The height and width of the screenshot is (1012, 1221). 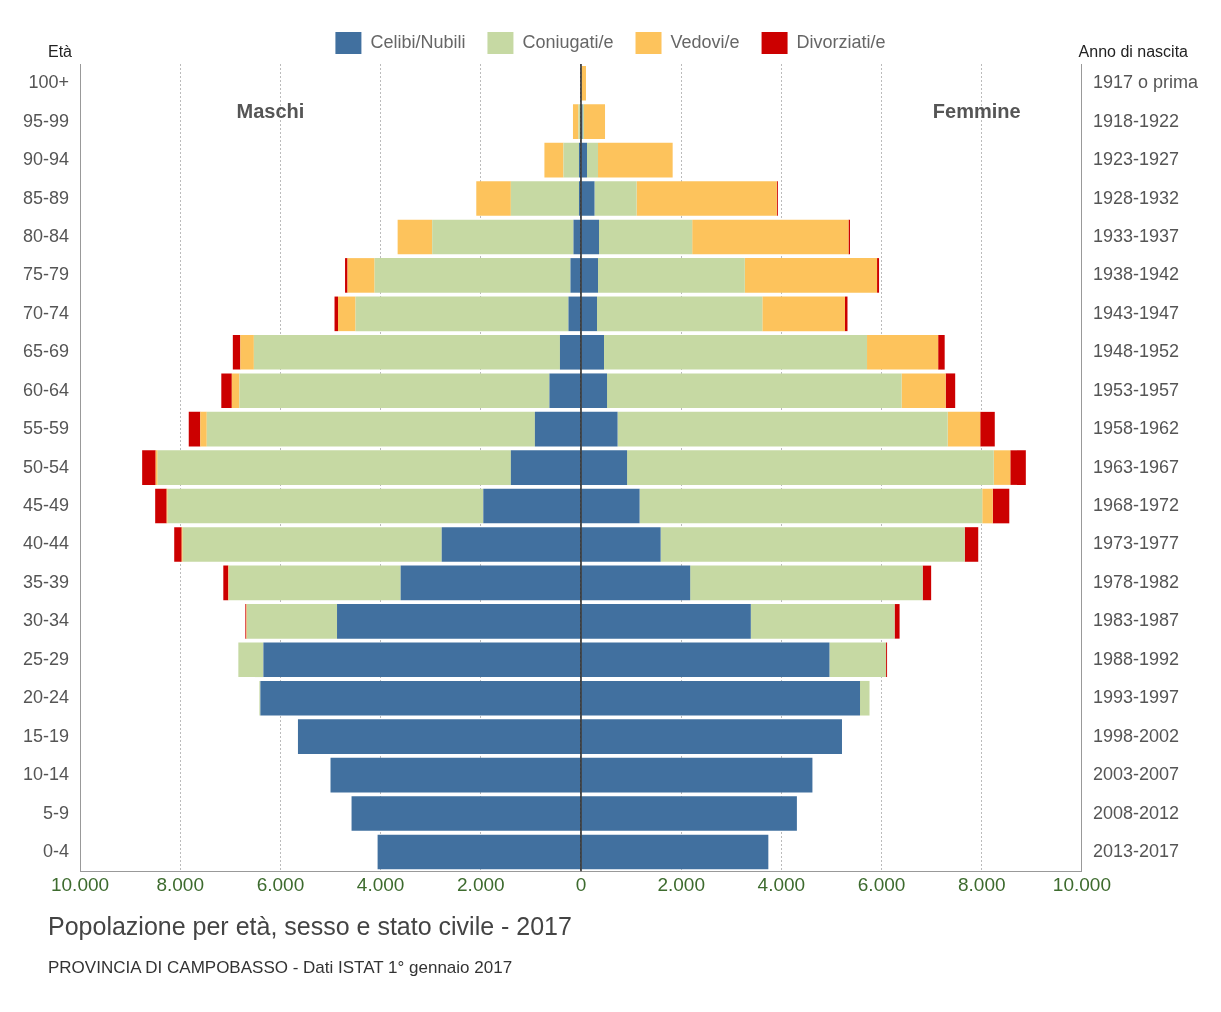 What do you see at coordinates (46, 735) in the screenshot?
I see `y-tick-label: 15-19` at bounding box center [46, 735].